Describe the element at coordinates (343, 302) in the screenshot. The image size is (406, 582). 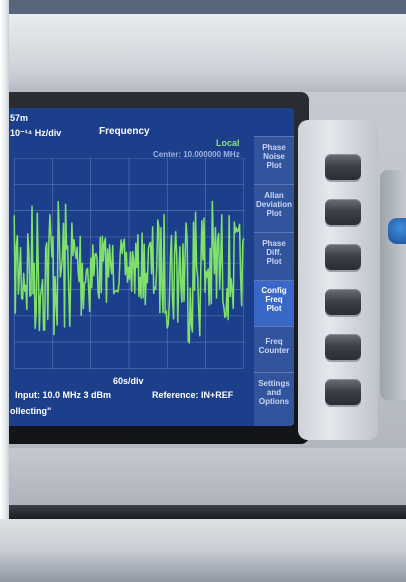
I see `softkey-4-button` at that location.